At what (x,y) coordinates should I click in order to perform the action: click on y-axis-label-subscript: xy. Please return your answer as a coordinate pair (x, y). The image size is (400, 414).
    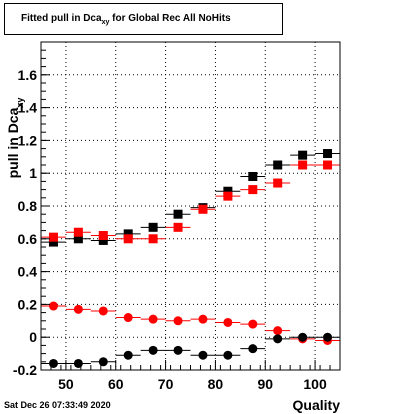
    Looking at the image, I should click on (20, 103).